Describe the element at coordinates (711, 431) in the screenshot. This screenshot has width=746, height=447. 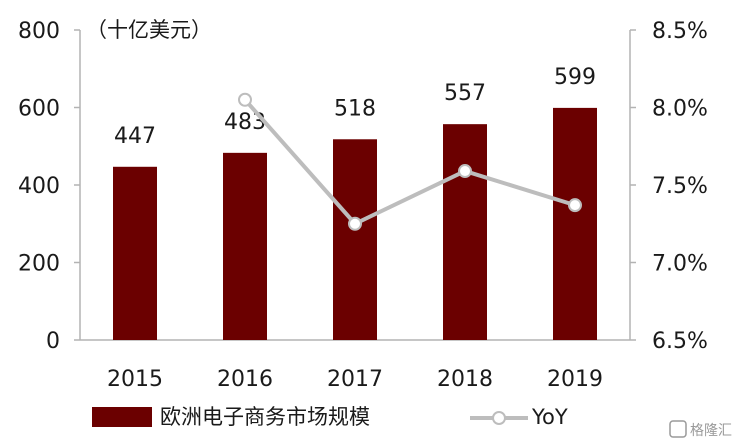
I see `watermark-text: 格隆汇` at that location.